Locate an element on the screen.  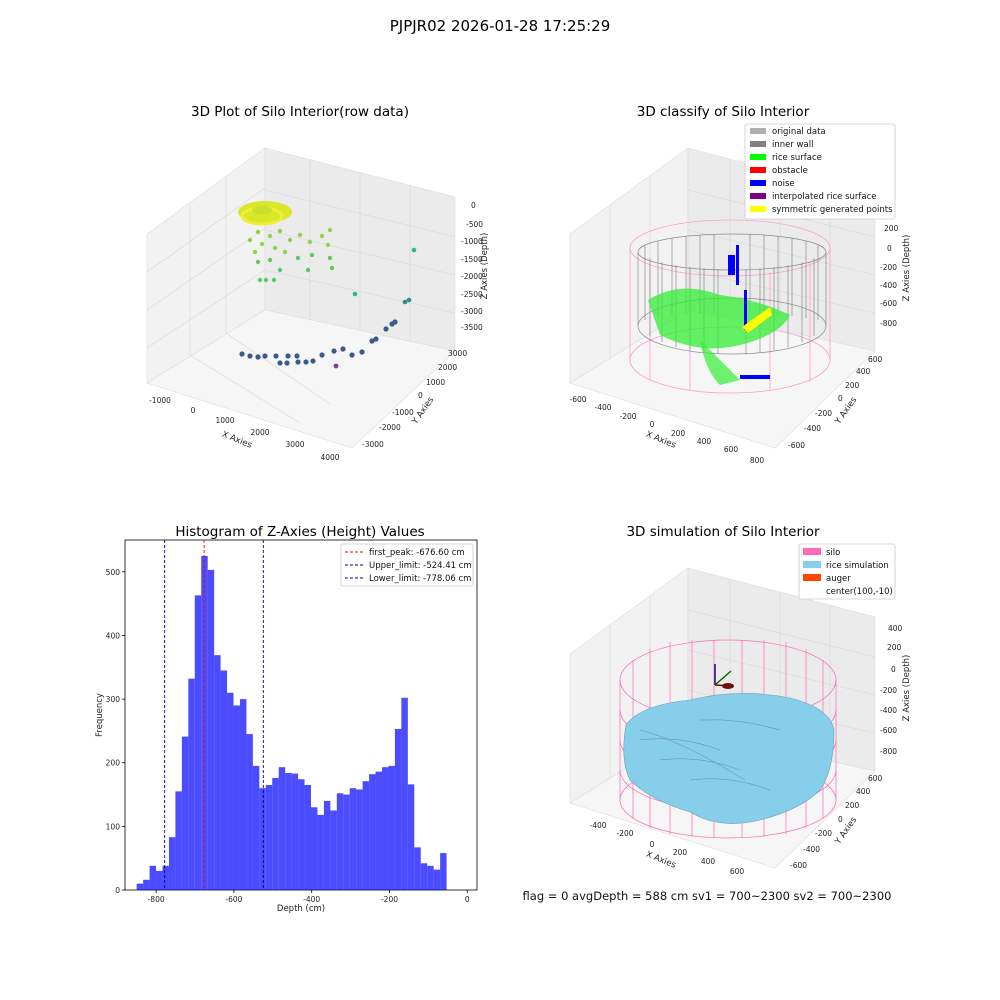
classify-y-label: Y Axies is located at coordinates (846, 411).